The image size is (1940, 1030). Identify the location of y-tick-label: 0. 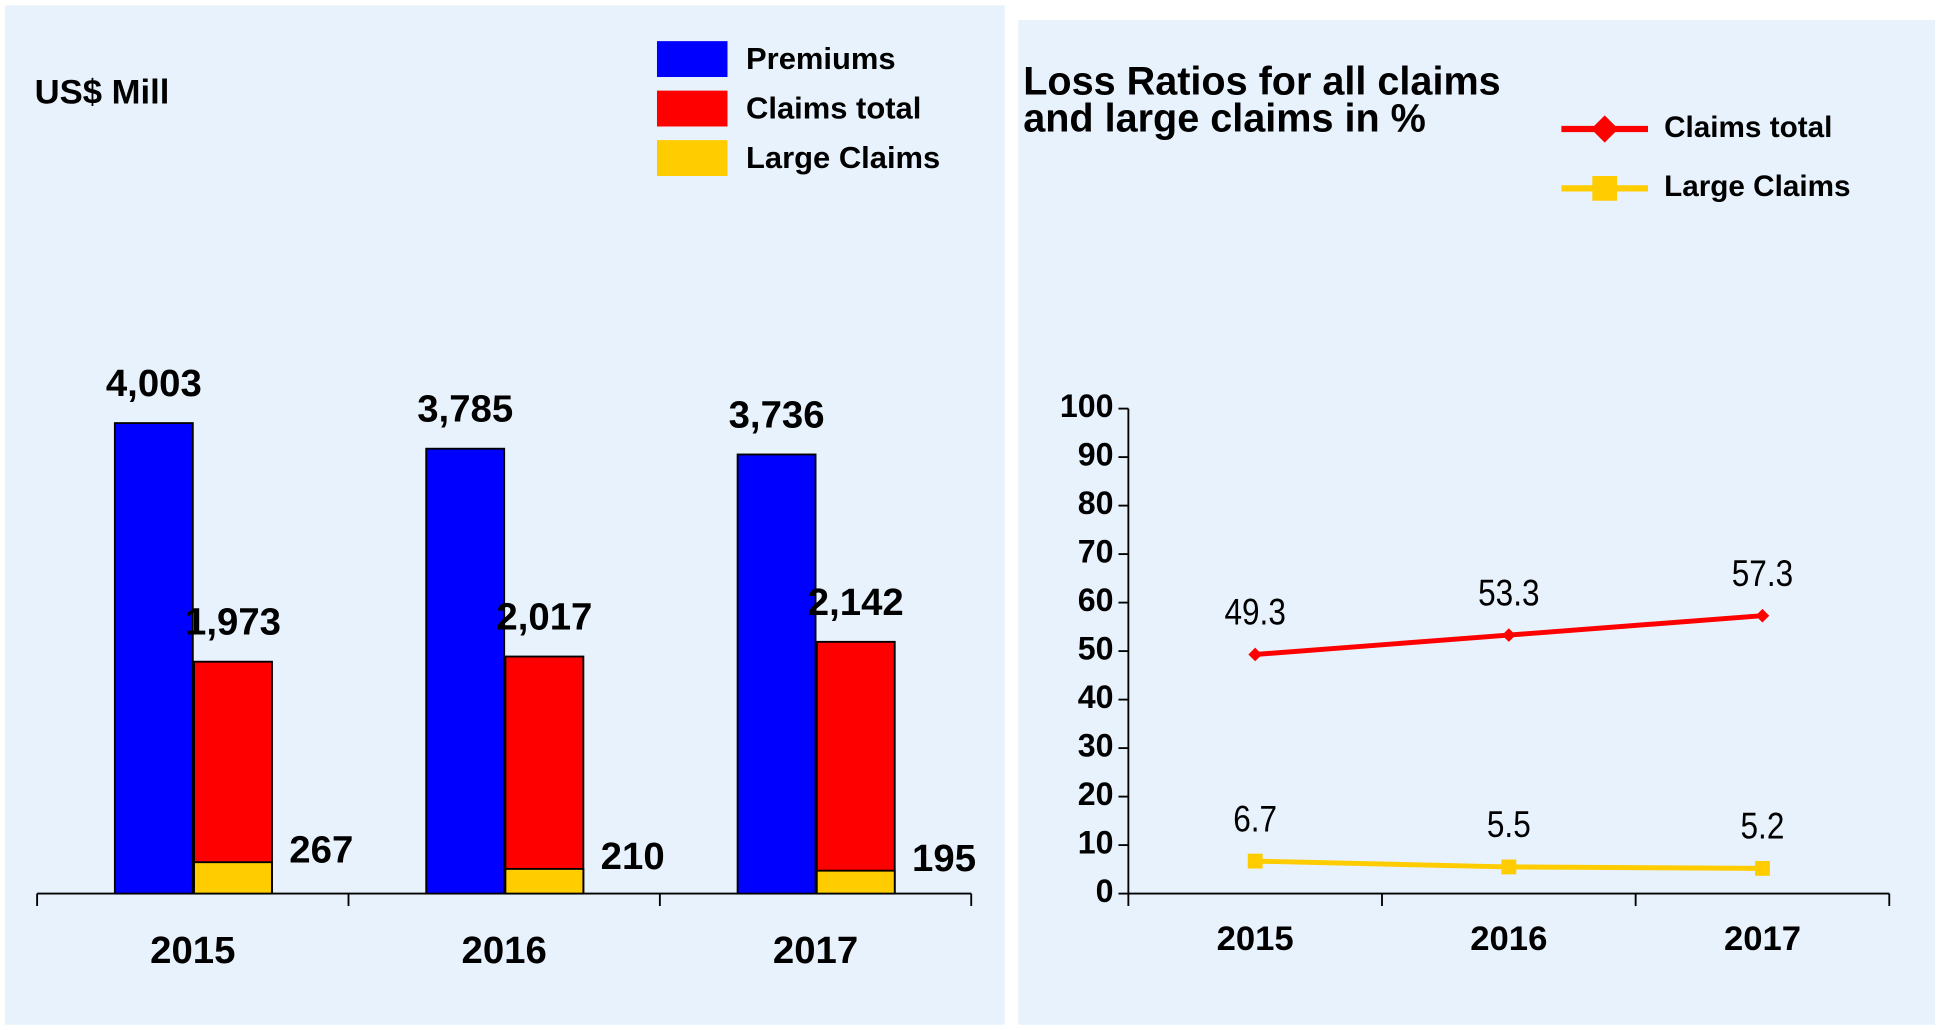
(1105, 891).